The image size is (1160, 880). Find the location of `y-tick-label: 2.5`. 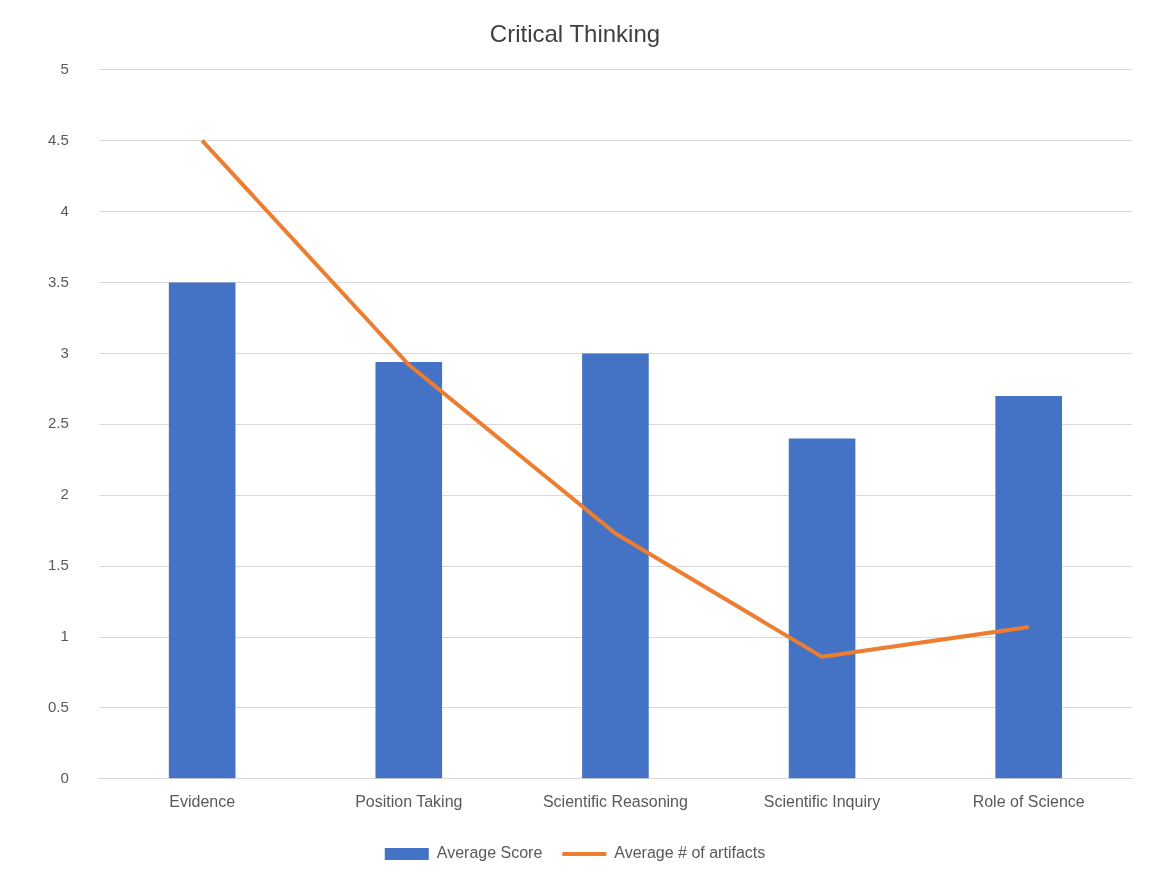

y-tick-label: 2.5 is located at coordinates (58, 423).